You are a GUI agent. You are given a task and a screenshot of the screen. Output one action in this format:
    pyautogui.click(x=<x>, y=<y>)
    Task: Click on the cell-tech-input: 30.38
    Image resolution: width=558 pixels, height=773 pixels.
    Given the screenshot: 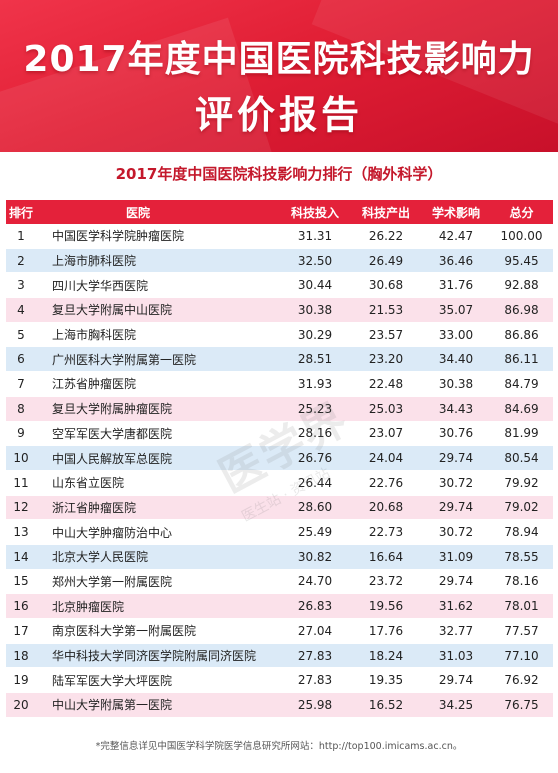 What is the action you would take?
    pyautogui.click(x=315, y=309)
    